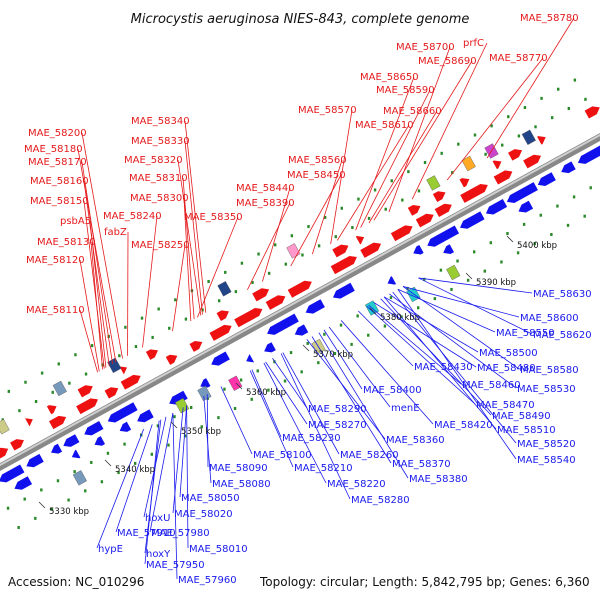  What do you see at coordinates (132, 216) in the screenshot?
I see `forward-gene-label: MAE_58240` at bounding box center [132, 216].